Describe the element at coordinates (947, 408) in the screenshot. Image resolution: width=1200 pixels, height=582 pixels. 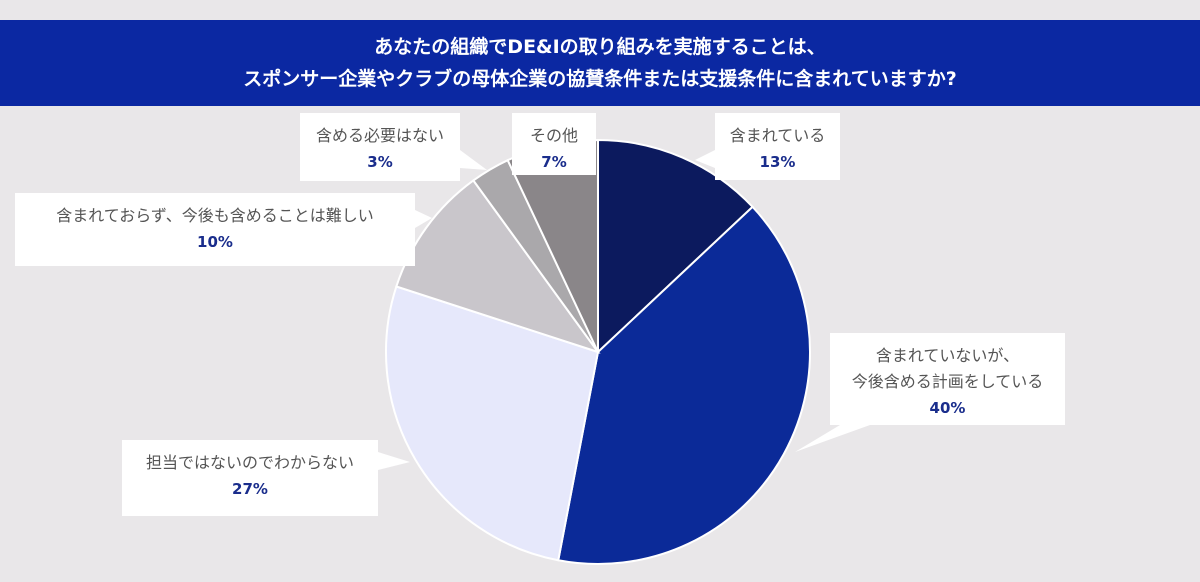
I see `value-label: 40%` at that location.